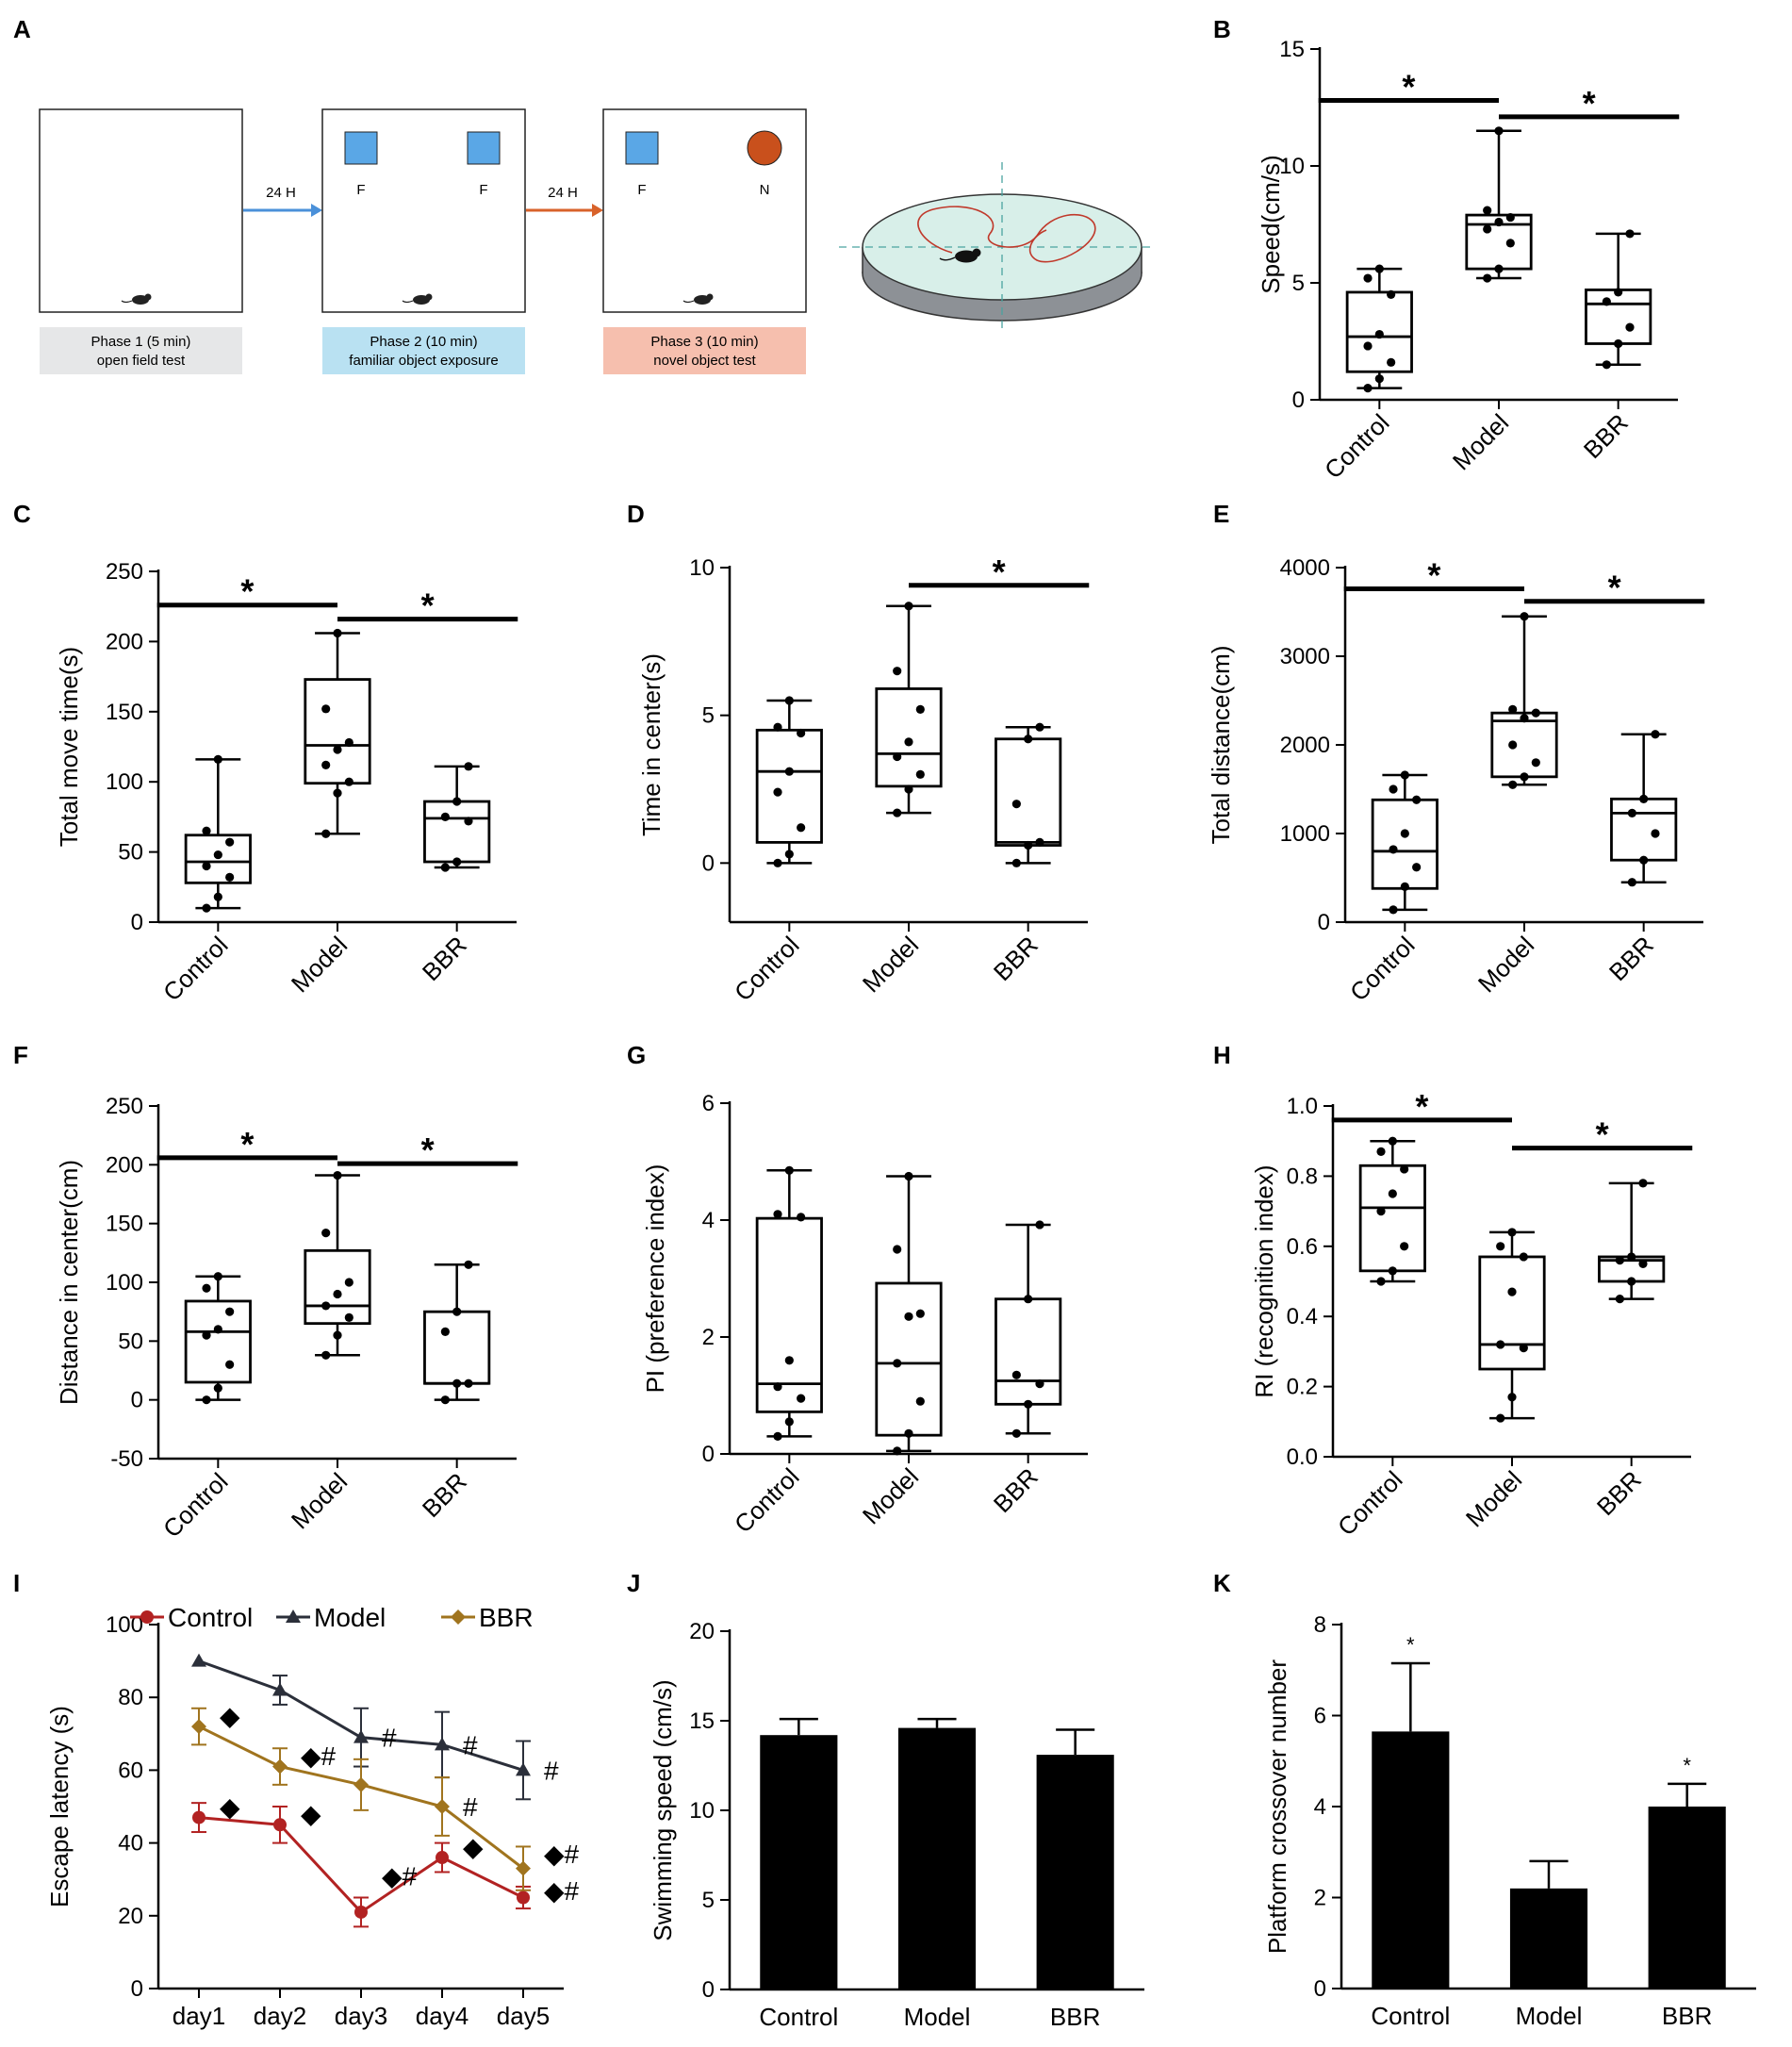 This screenshot has width=1792, height=2047. I want to click on arrow-label: 24 H, so click(281, 193).